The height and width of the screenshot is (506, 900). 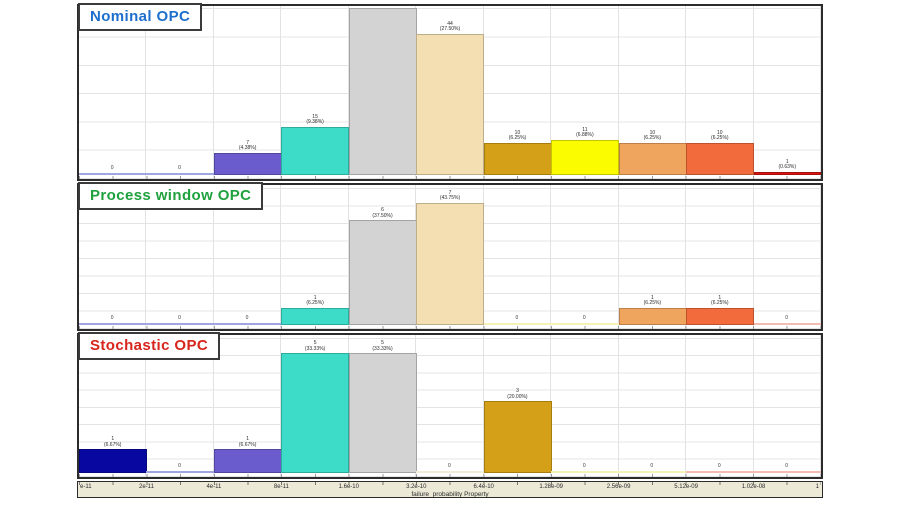 What do you see at coordinates (248, 146) in the screenshot?
I see `bar-value-label: 7 (4.38%)` at bounding box center [248, 146].